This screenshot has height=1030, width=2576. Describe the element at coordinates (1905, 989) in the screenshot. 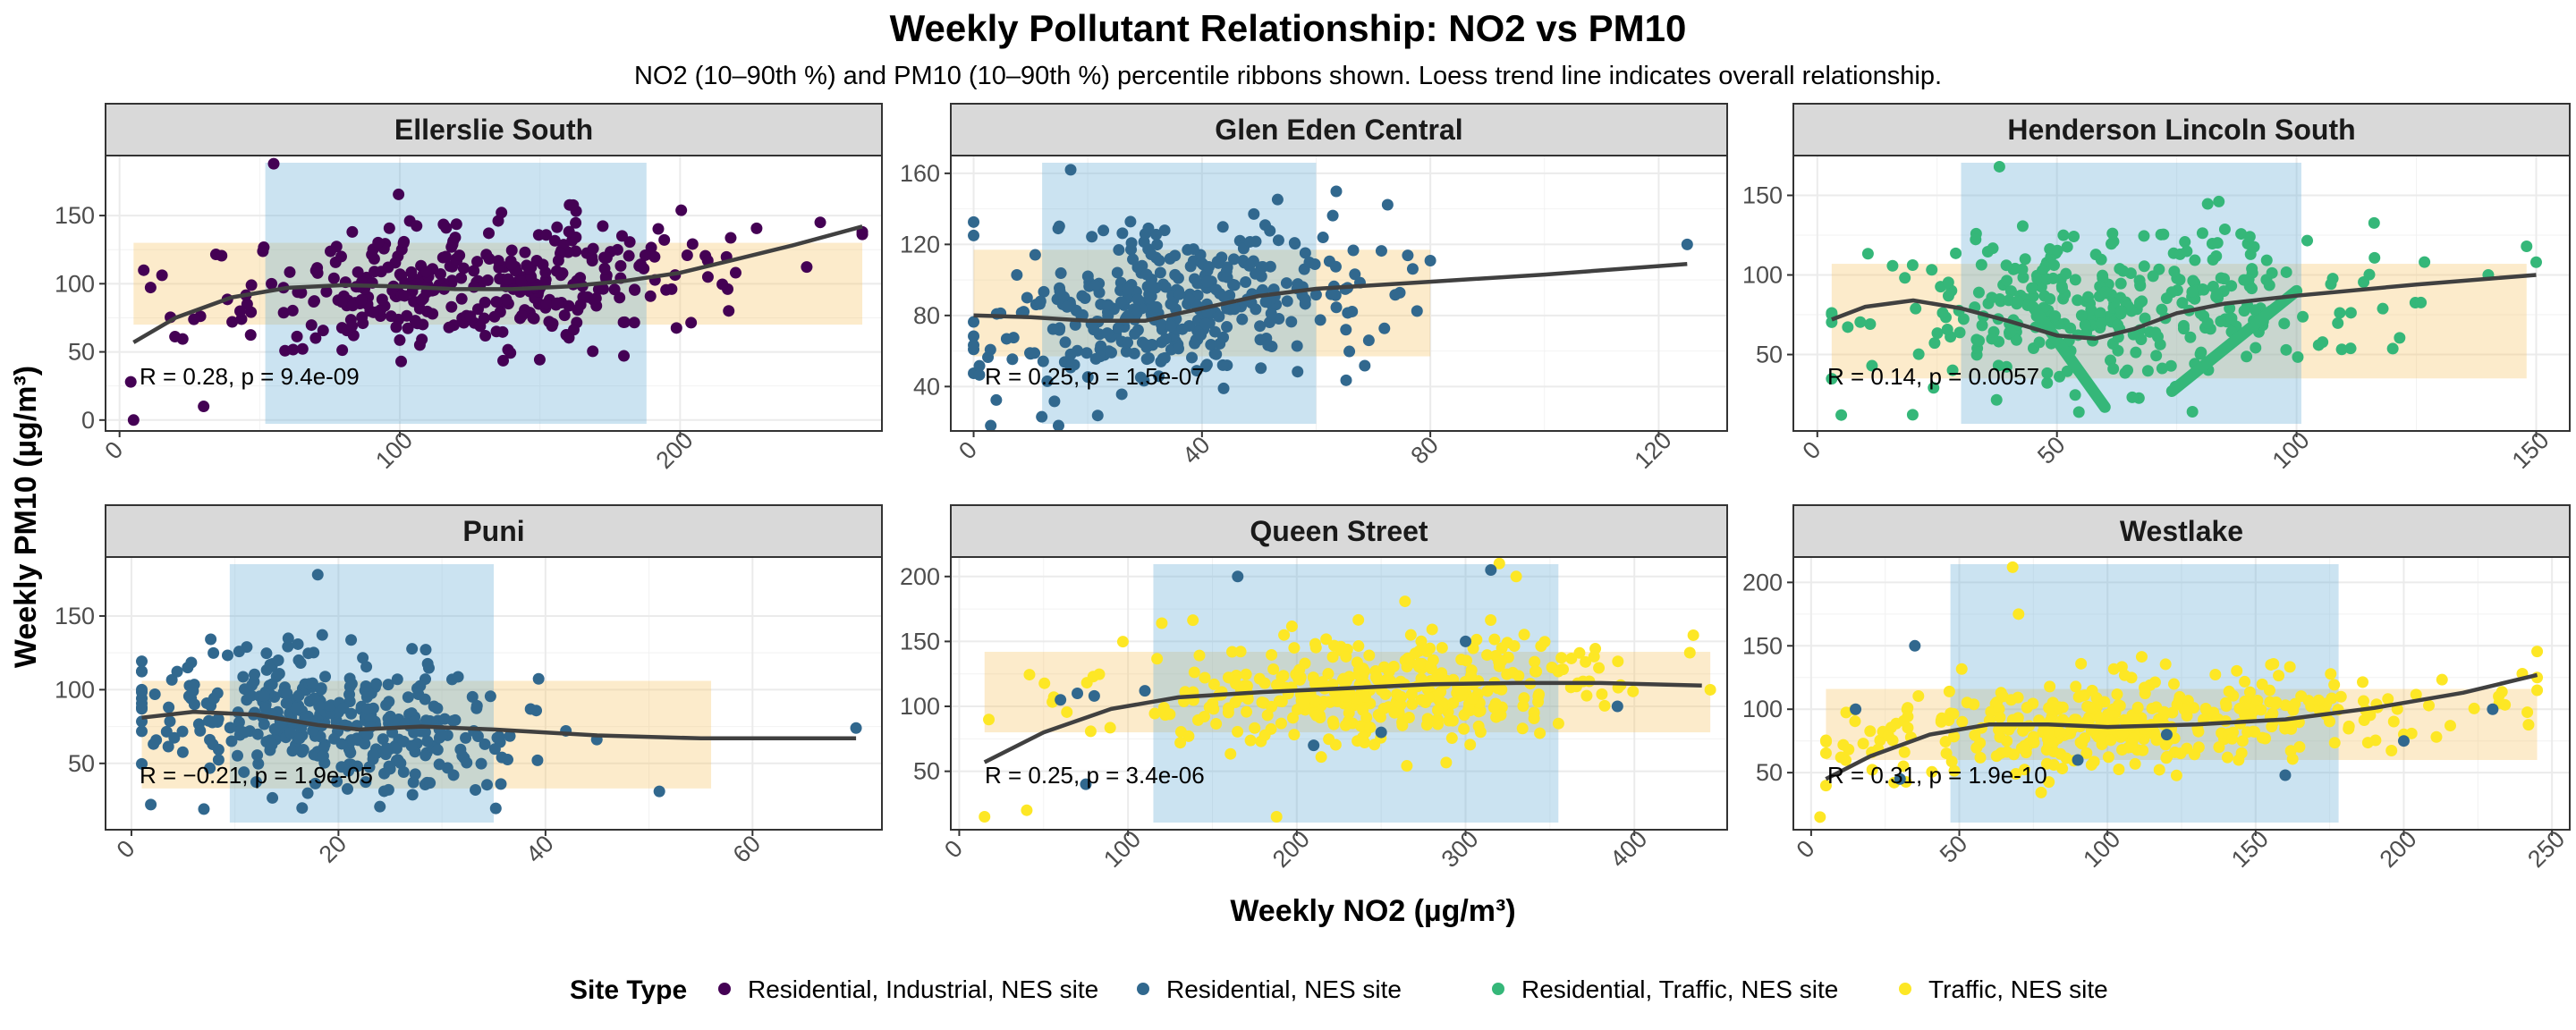

I see `legend-swatch` at that location.